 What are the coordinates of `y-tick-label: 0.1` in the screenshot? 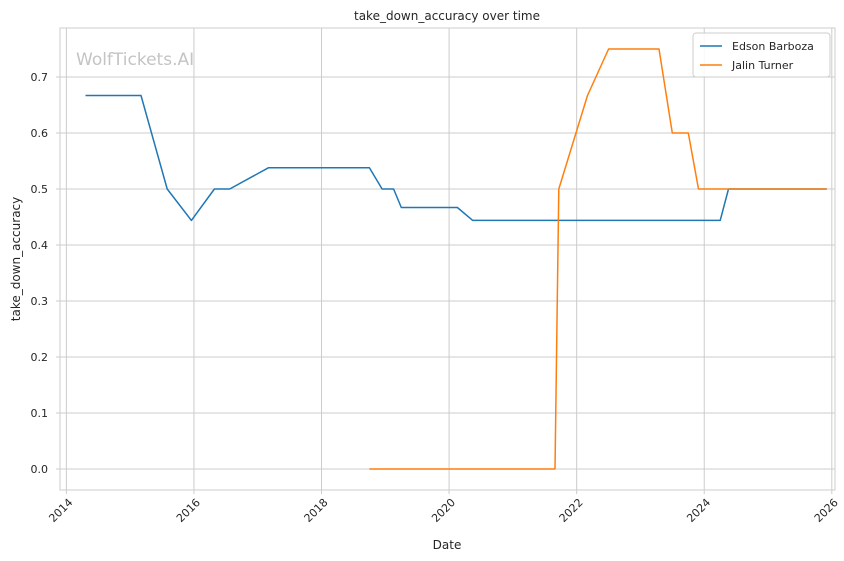 It's located at (40, 413).